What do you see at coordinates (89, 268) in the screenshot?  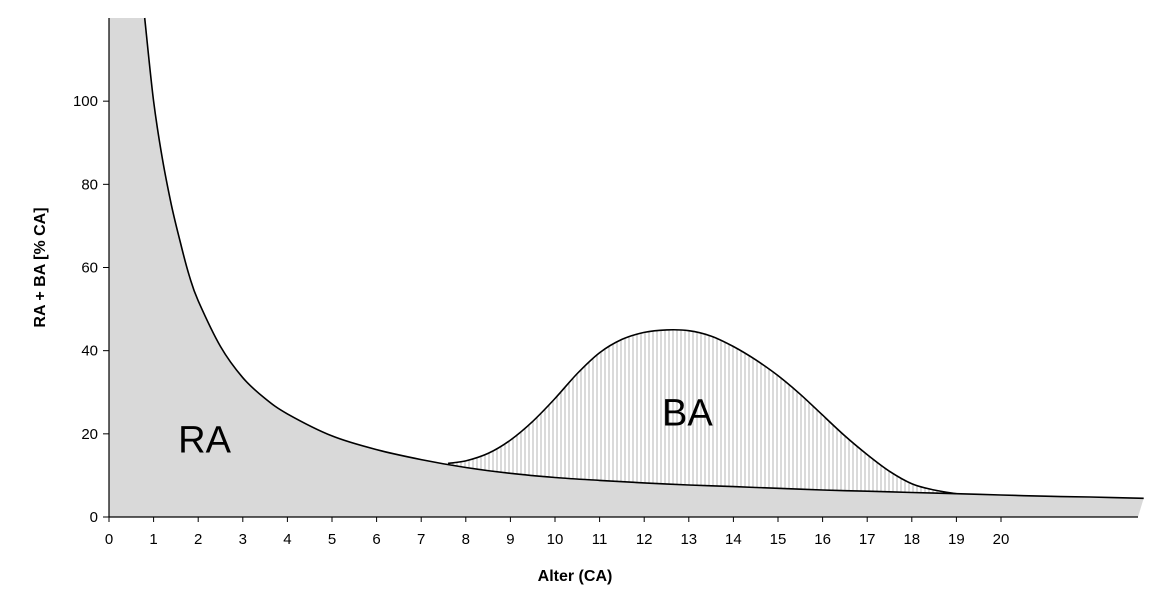 I see `y-tick-label: 60` at bounding box center [89, 268].